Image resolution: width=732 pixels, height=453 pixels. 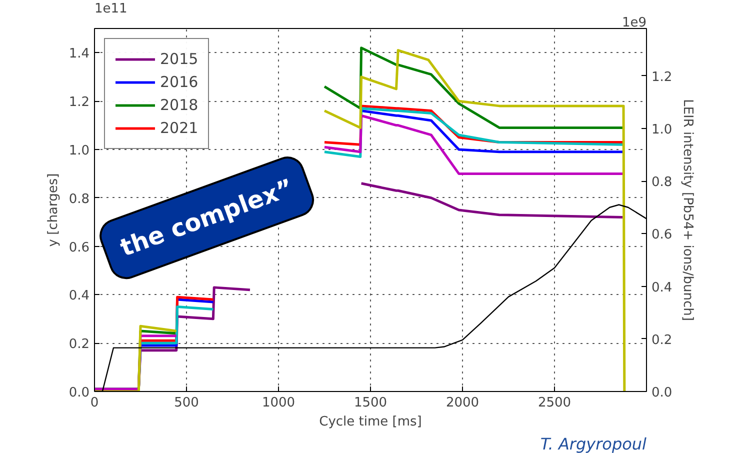 What do you see at coordinates (662, 182) in the screenshot?
I see `y2-tick-label: 0.8` at bounding box center [662, 182].